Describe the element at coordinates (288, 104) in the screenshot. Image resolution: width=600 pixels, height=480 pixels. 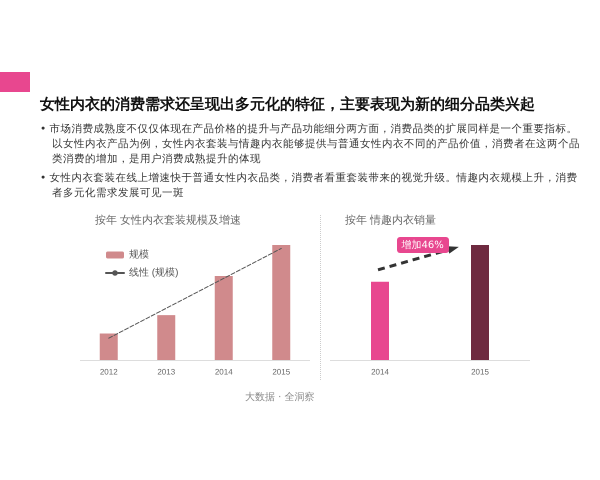
I see `text: 女性内衣的消费需求还呈现出多元化的特征，主要表现为新的细分品类兴起` at that location.